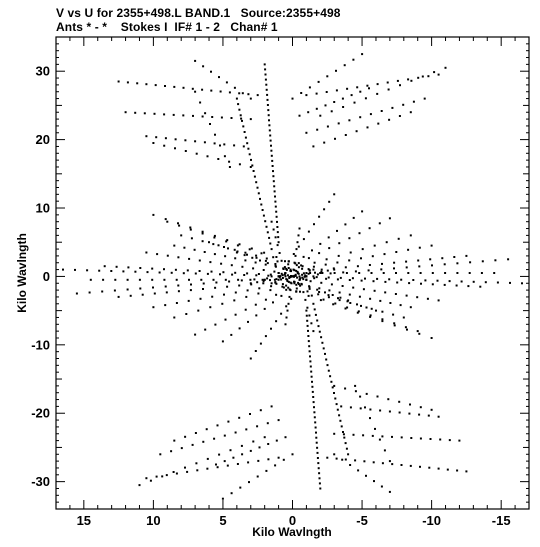  What do you see at coordinates (501, 520) in the screenshot?
I see `x-tick-label: -15` at bounding box center [501, 520].